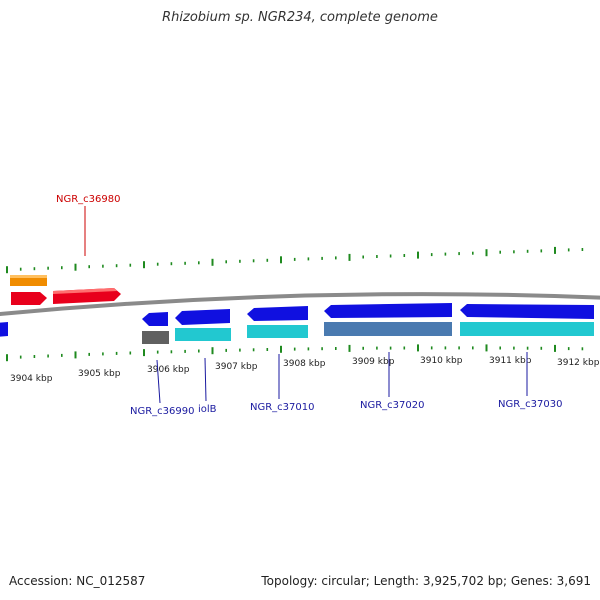 This screenshot has width=600, height=600. Describe the element at coordinates (28, 280) in the screenshot. I see `feature-orange-upper` at that location.